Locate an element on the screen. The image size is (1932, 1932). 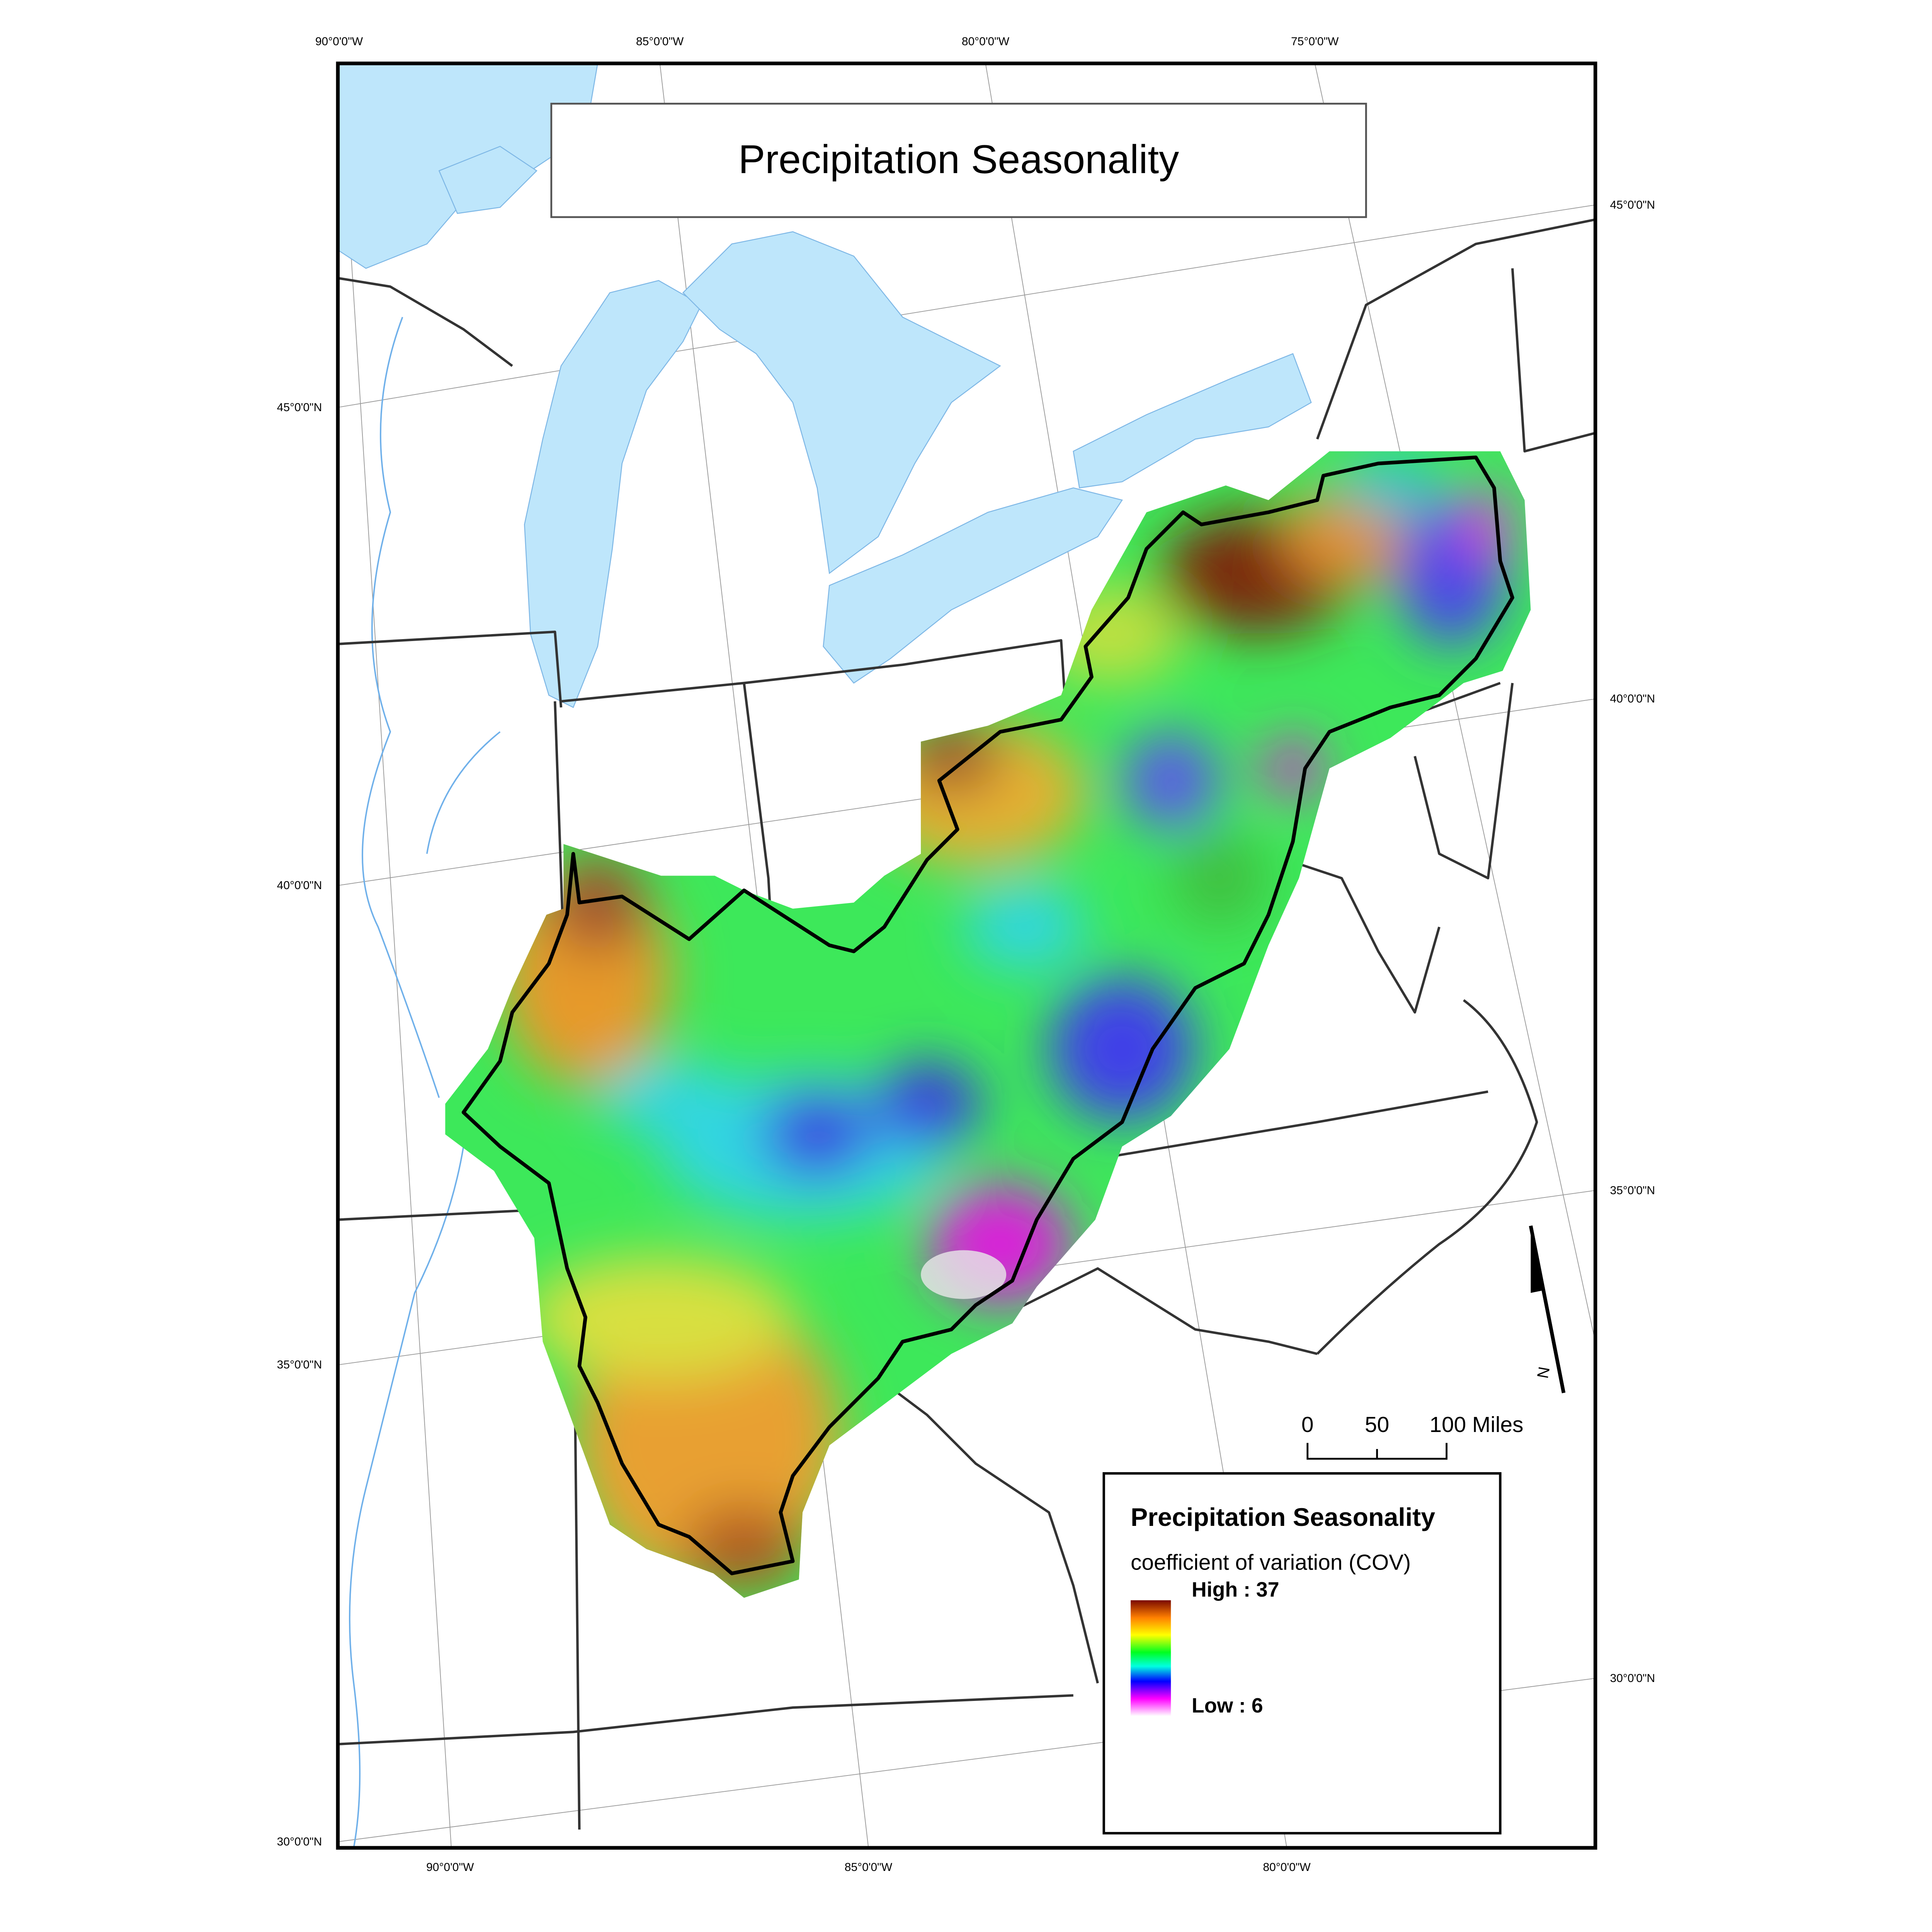
legend-high-label: High : 37 is located at coordinates (1235, 1589).